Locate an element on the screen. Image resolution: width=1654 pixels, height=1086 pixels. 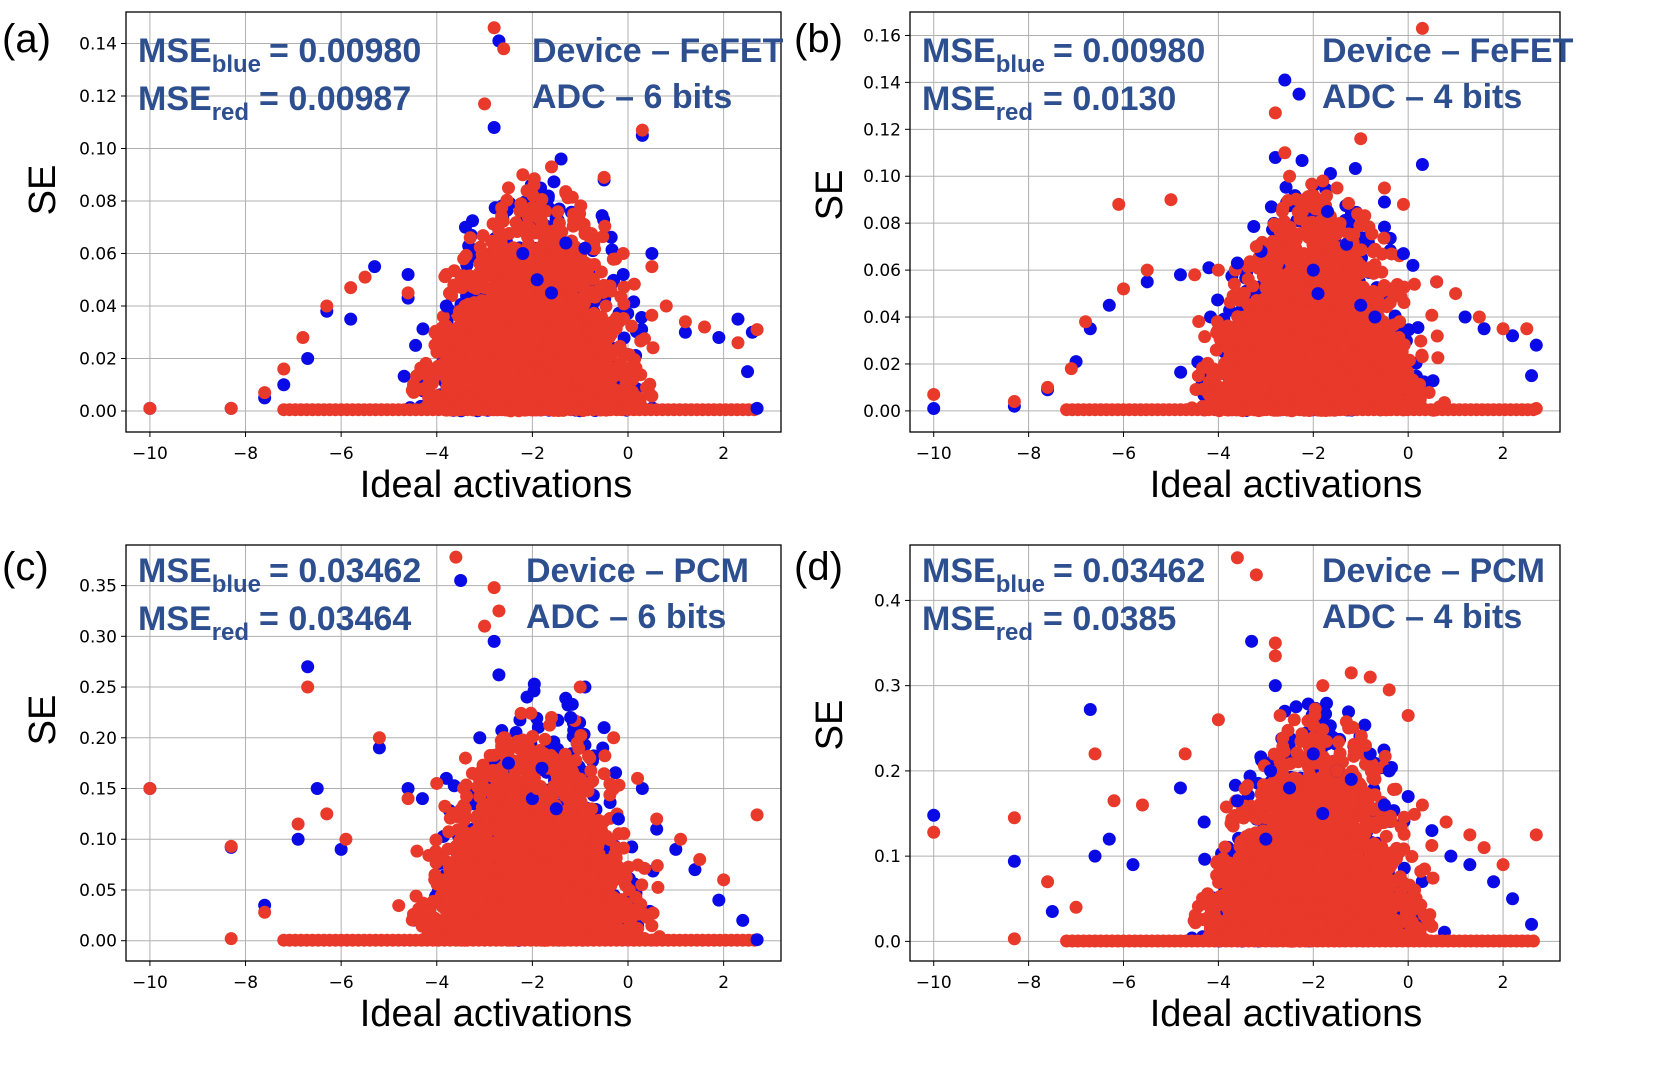
scatter-cloud is located at coordinates (1300, 285).